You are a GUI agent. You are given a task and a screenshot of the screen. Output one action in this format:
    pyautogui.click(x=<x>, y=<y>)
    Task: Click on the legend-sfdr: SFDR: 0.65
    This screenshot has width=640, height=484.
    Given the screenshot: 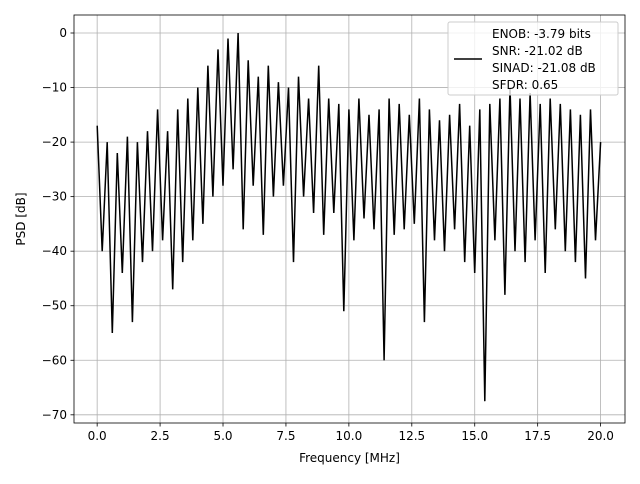 What is the action you would take?
    pyautogui.click(x=525, y=85)
    